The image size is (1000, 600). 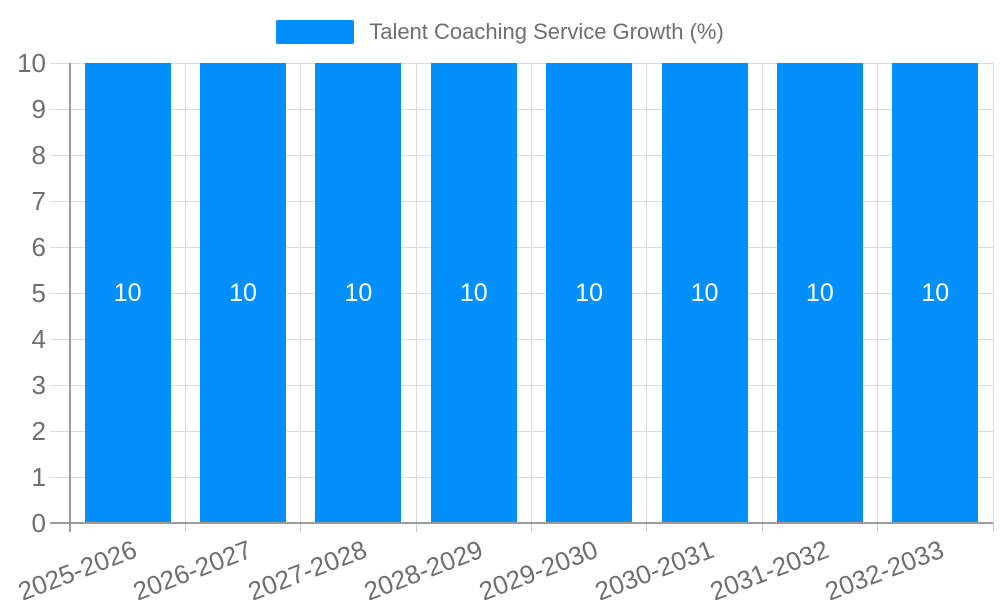 I want to click on legend-item: Talent Coaching Service Growth (%), so click(x=500, y=32).